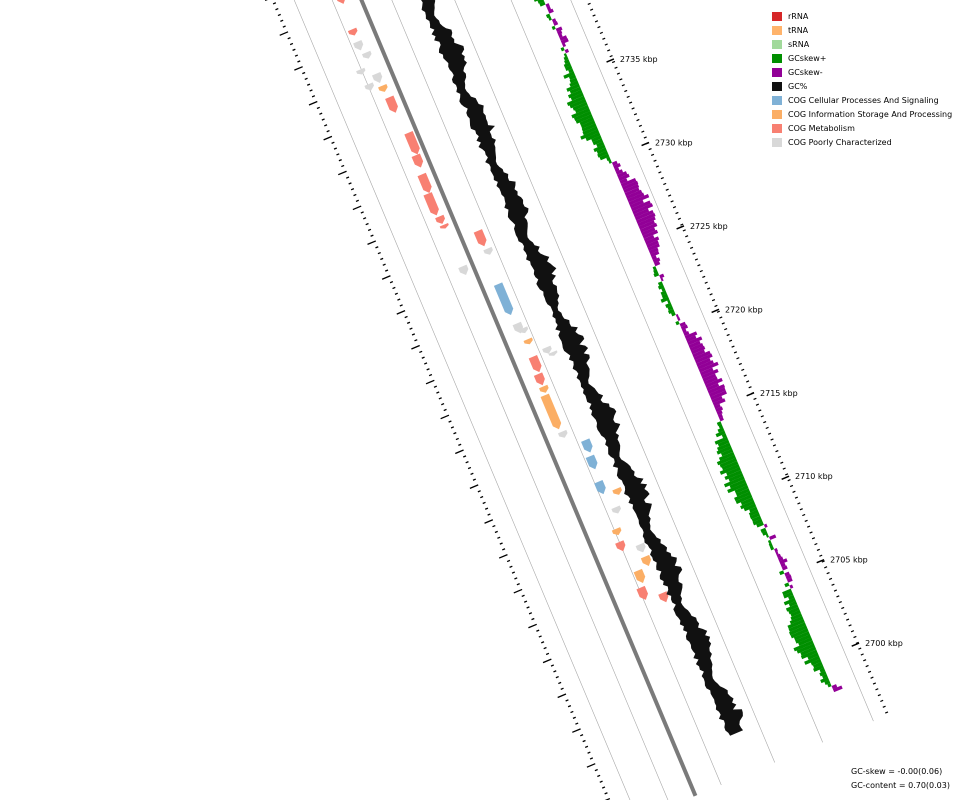  I want to click on legend-swatch, so click(777, 100).